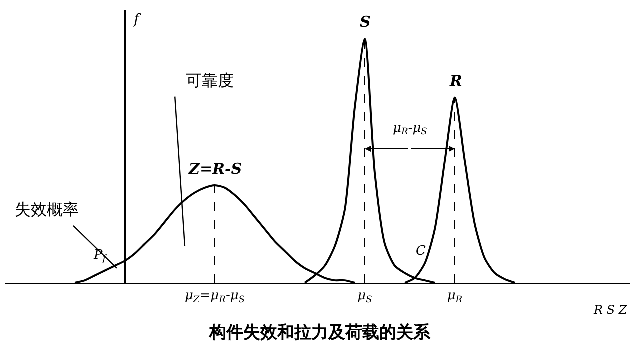  I want to click on text: 构件失效和拉力及荷载的关系, so click(320, 333).